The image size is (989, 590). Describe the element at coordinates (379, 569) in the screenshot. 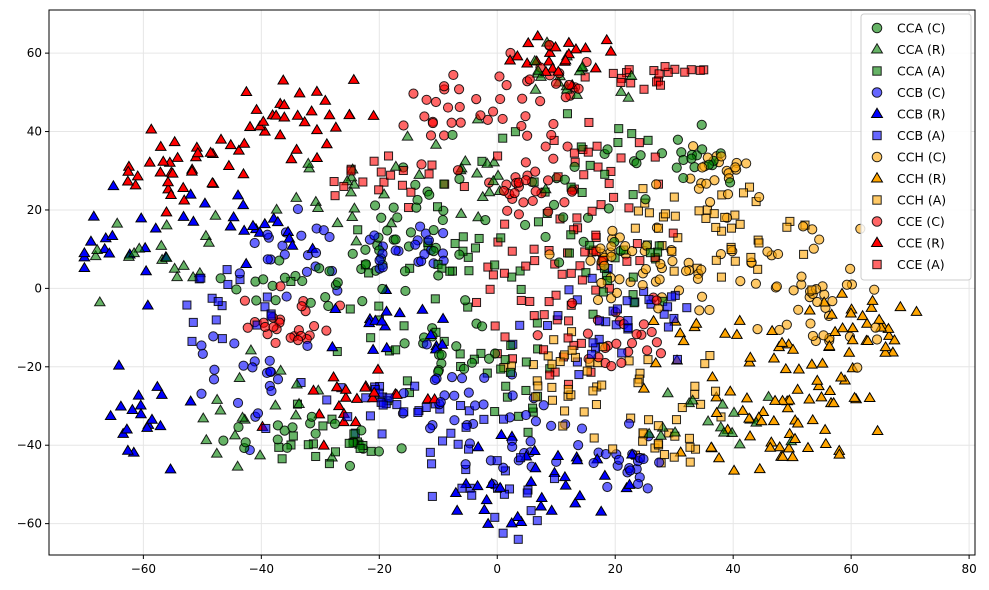

I see `x-tick-label: −20` at that location.